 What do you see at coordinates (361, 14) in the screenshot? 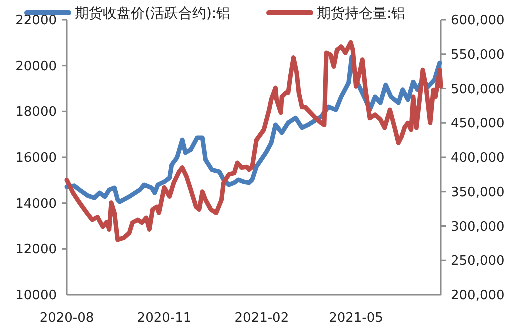
I see `legend-label: 期货持仓量:铝` at bounding box center [361, 14].